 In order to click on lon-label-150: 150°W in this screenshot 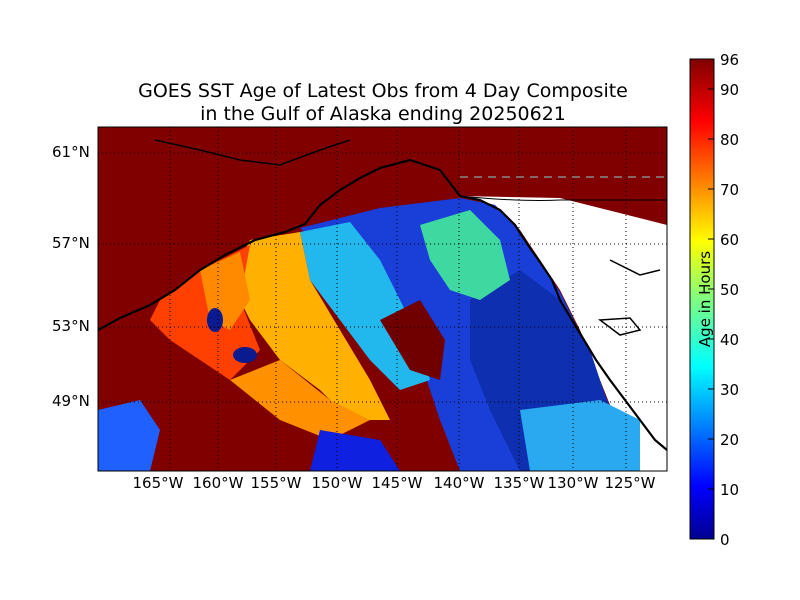, I will do `click(337, 483)`.